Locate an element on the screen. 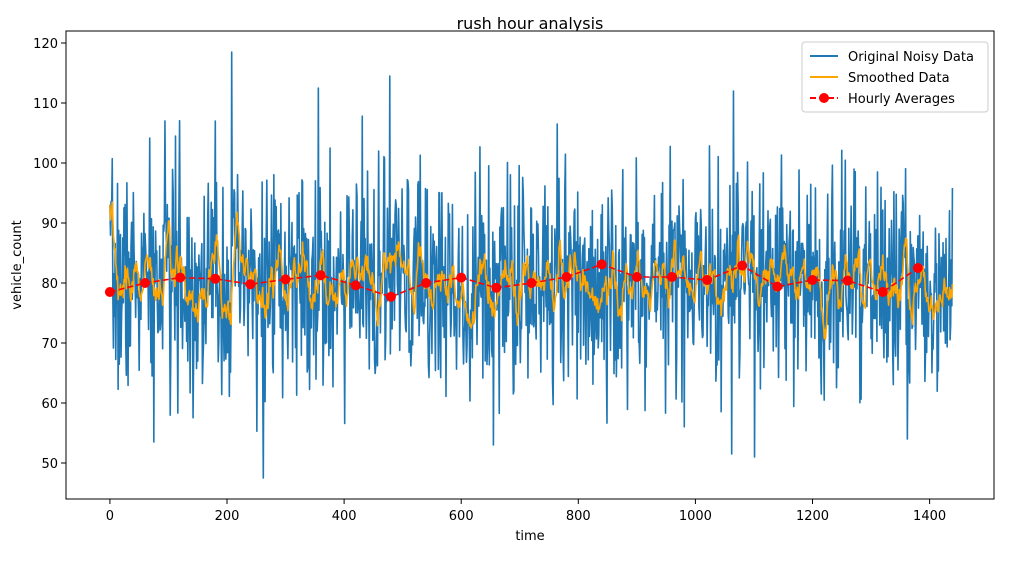 This screenshot has height=567, width=1031. x-tick-label: 1400 is located at coordinates (929, 516).